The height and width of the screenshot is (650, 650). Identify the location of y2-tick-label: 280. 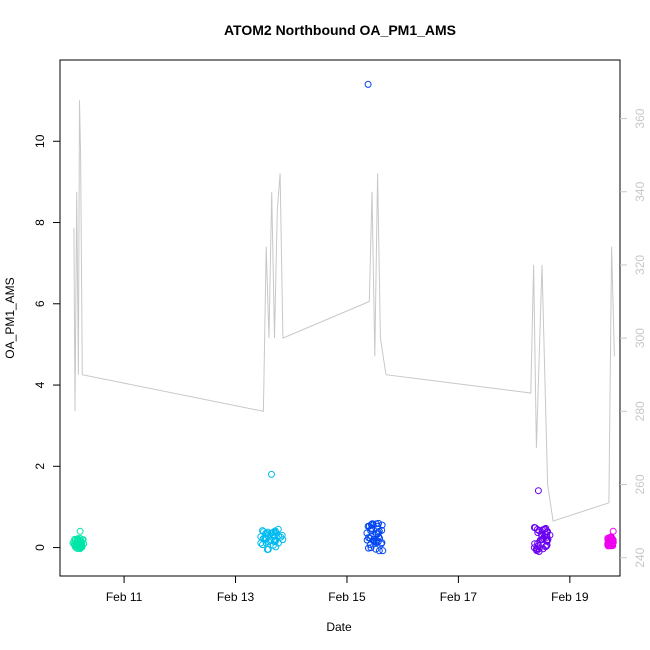
(640, 411).